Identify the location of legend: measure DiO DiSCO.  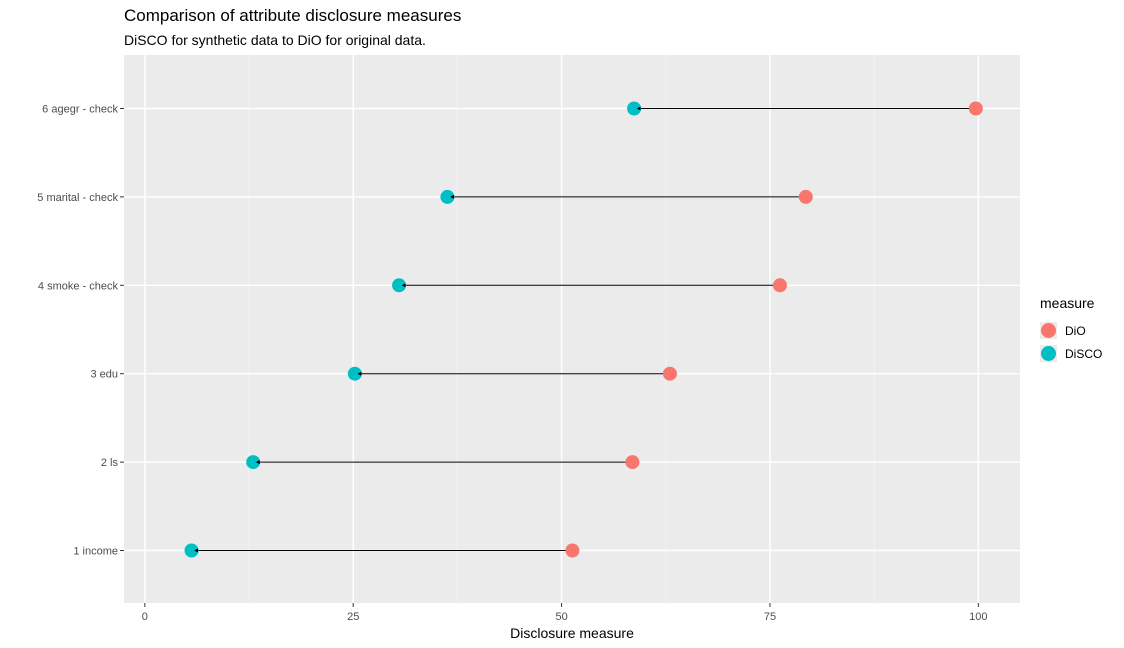
(1071, 330).